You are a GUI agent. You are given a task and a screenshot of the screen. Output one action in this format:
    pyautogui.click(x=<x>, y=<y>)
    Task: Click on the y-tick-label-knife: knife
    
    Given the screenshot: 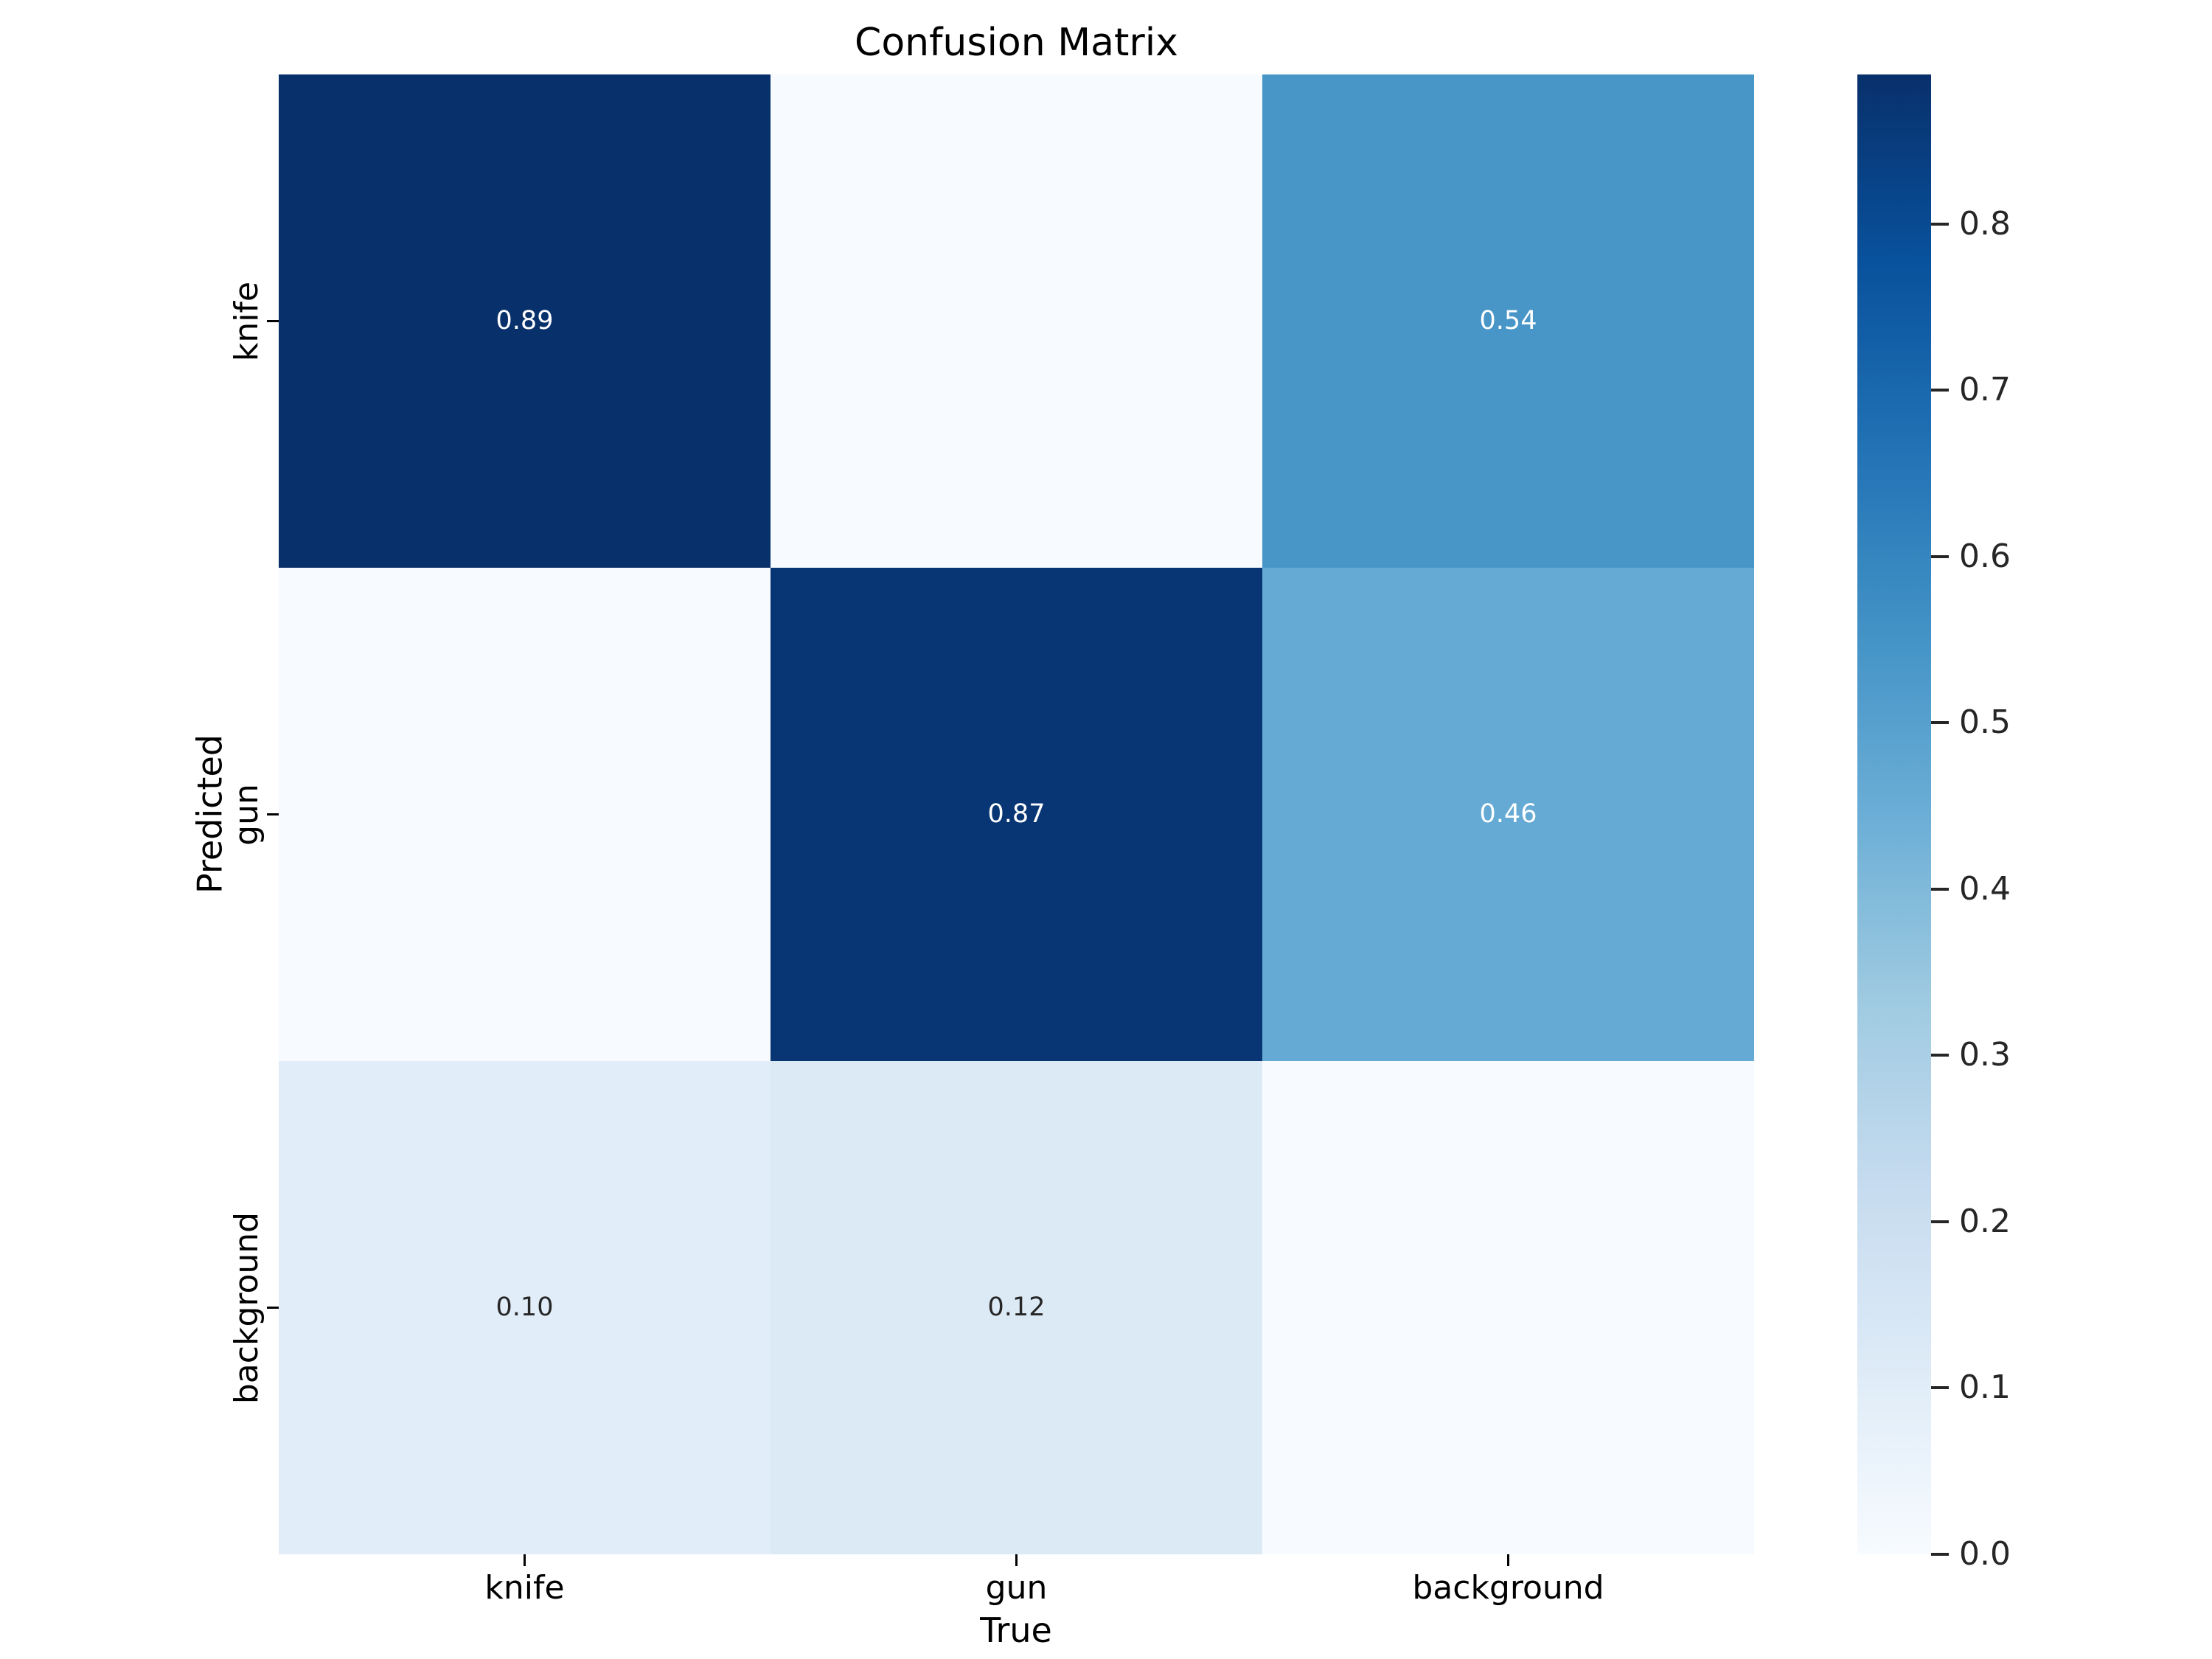 What is the action you would take?
    pyautogui.click(x=246, y=321)
    